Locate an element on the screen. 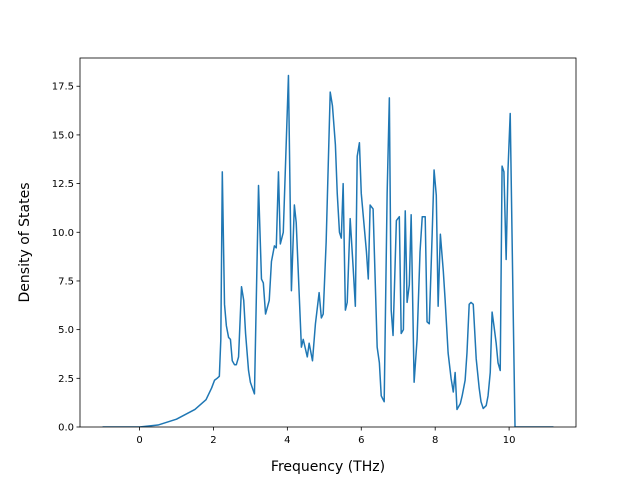  y-tick-label: 2.5 is located at coordinates (66, 379).